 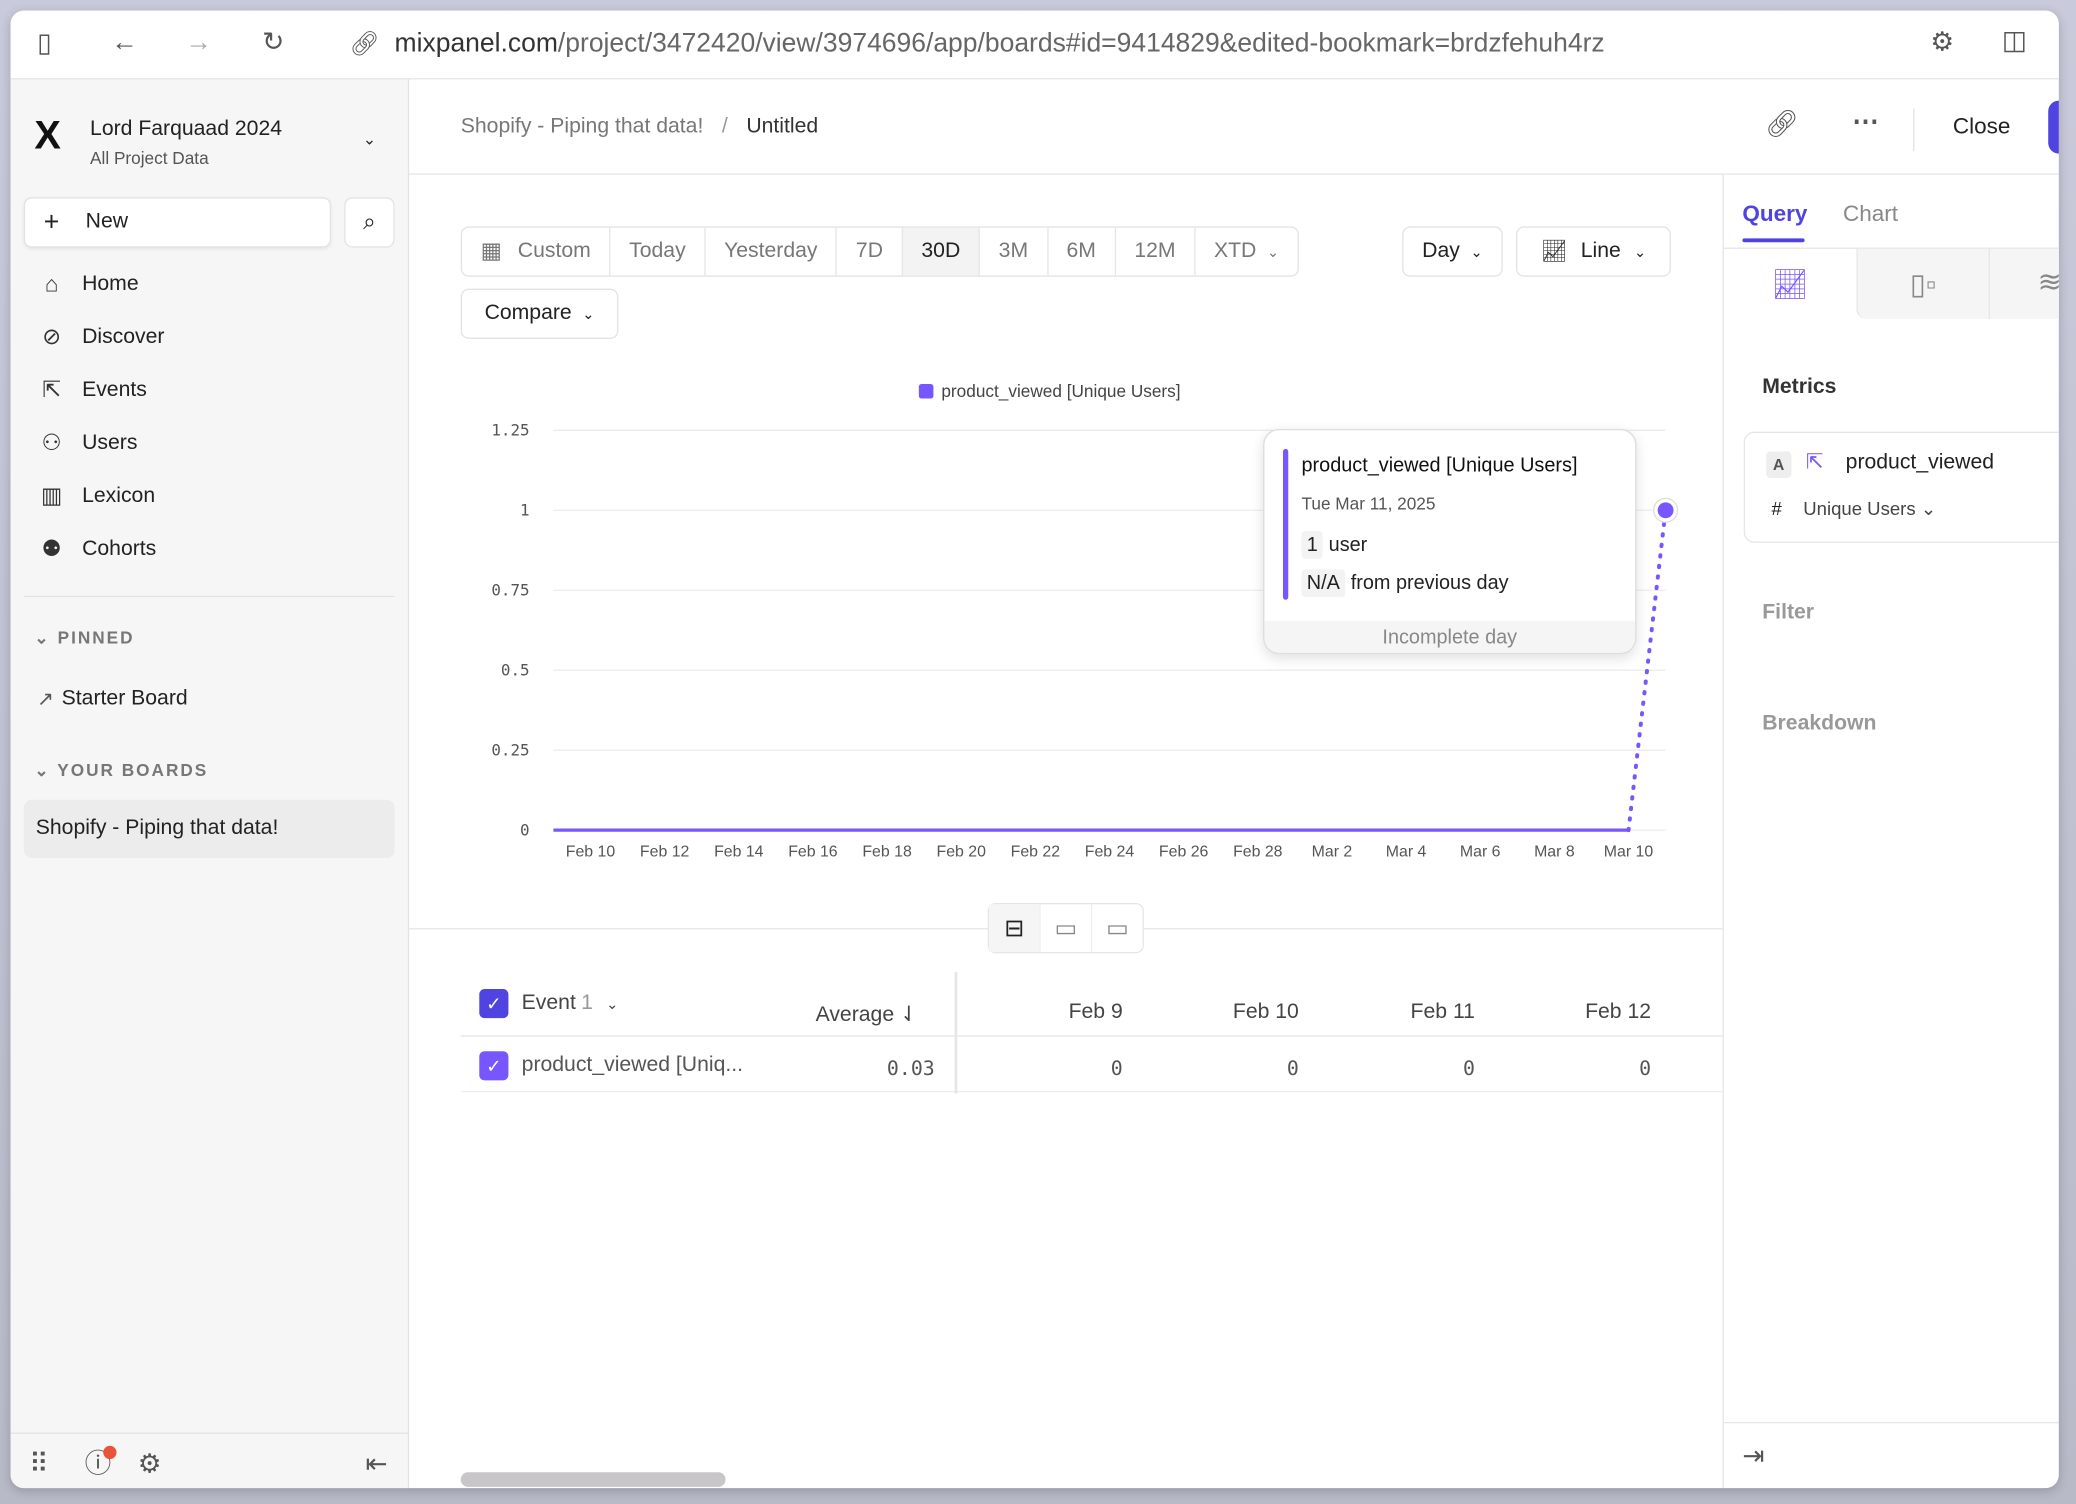 I want to click on date-range-selector: ▦ Custom Today Yesterday 7D 30D 3M 6M 12M XTD ⌄, so click(x=879, y=251).